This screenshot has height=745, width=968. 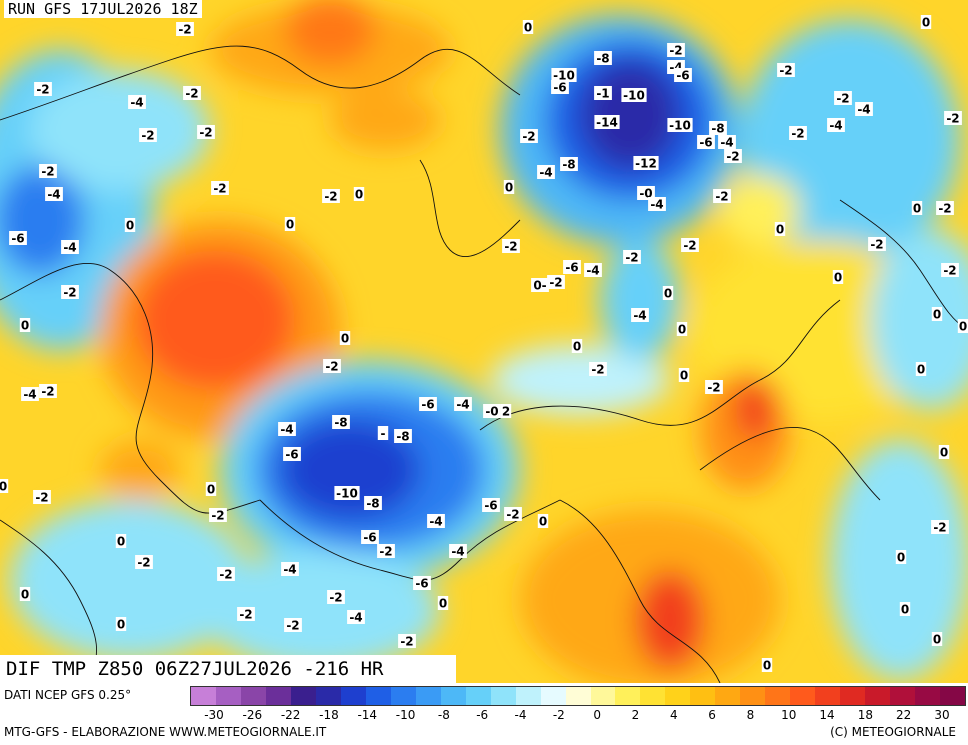 What do you see at coordinates (405, 715) in the screenshot?
I see `scale-tick-label: -10` at bounding box center [405, 715].